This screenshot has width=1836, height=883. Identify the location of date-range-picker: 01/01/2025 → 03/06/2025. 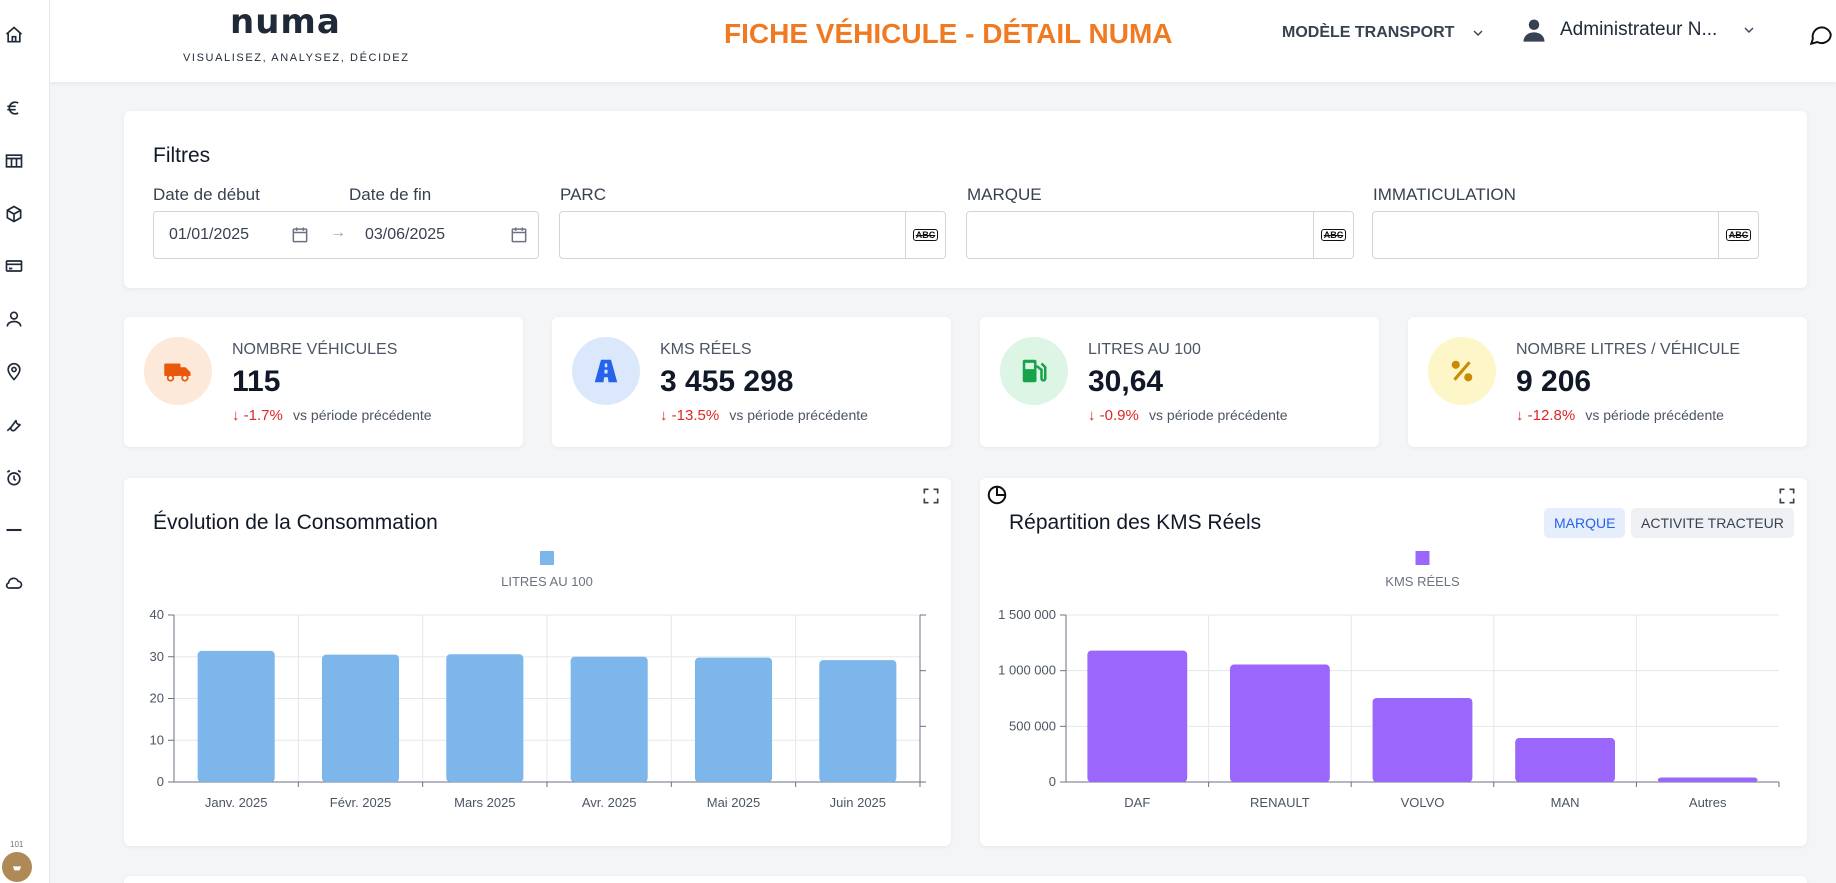
(346, 235).